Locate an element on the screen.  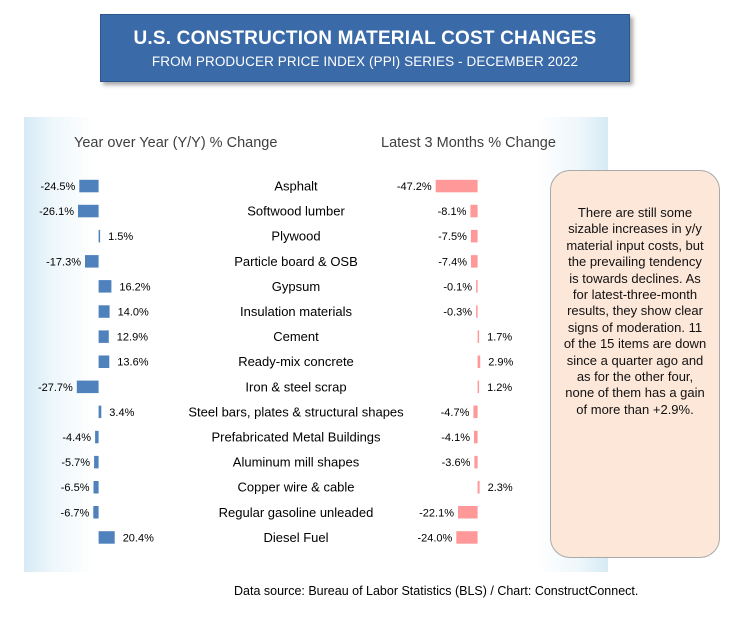
category-label: Plywood is located at coordinates (295, 236).